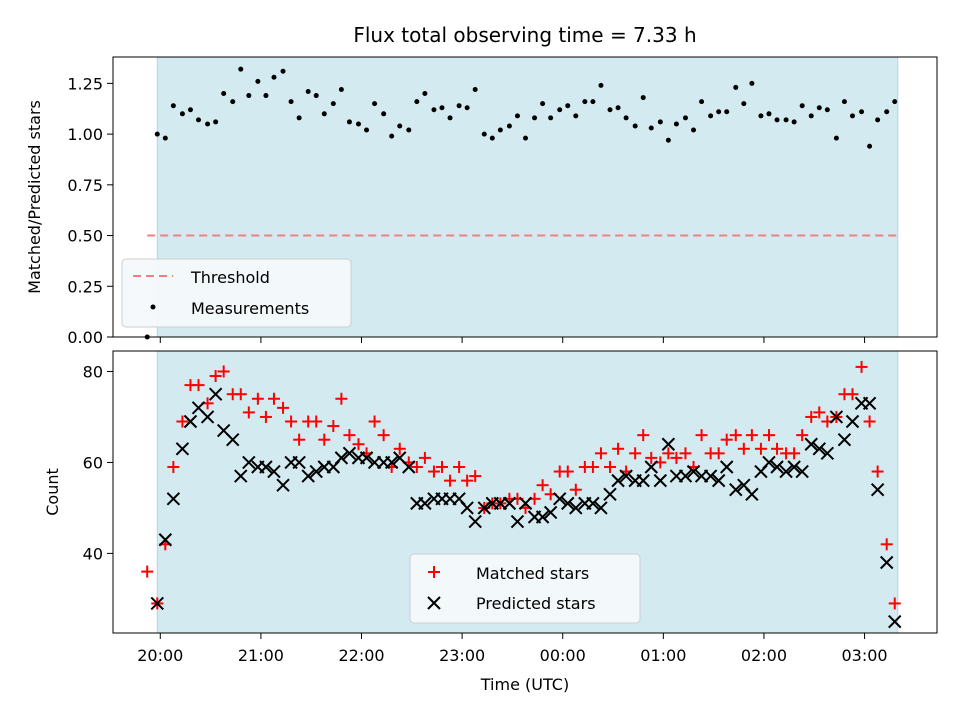 The width and height of the screenshot is (960, 720). Describe the element at coordinates (85, 337) in the screenshot. I see `y-tick-label: 0.00` at that location.